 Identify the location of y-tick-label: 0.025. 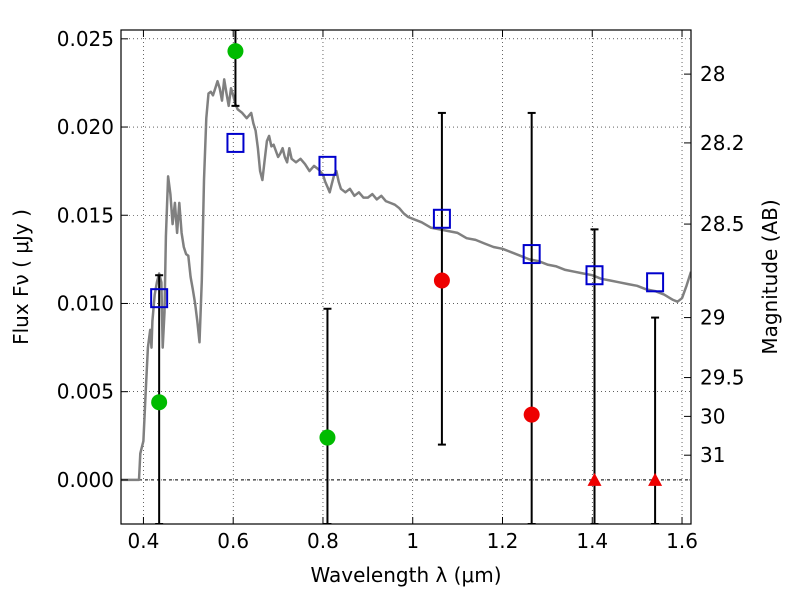
(85, 39).